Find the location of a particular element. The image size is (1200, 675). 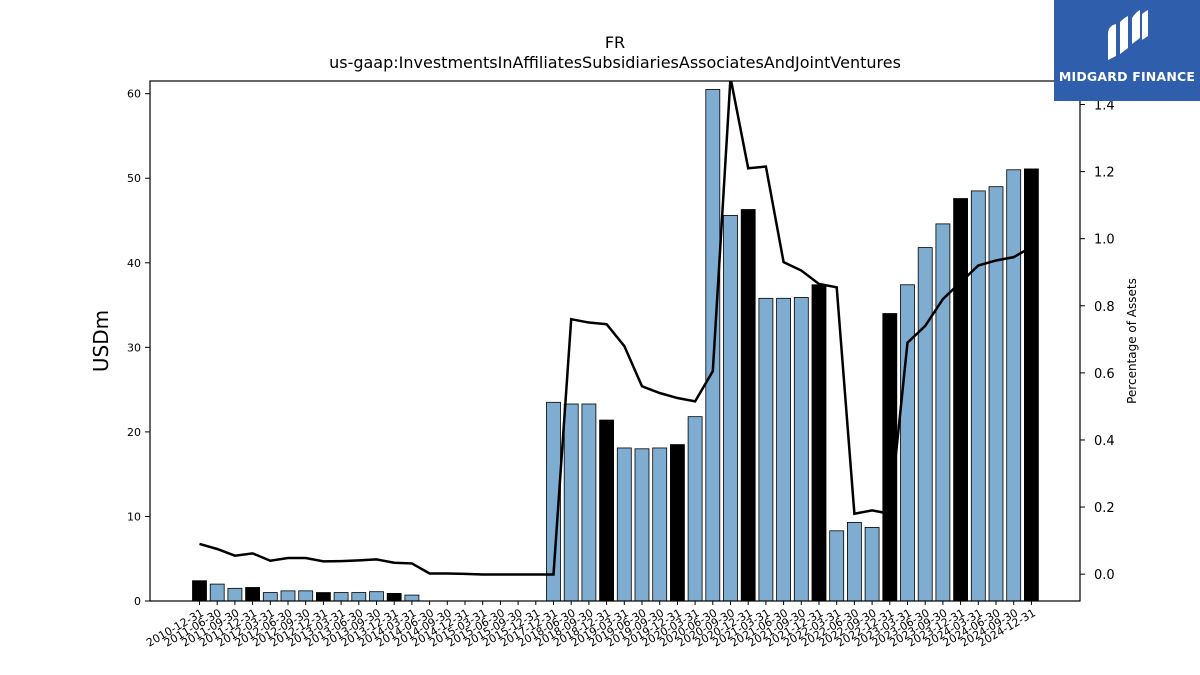

y-axis-left: 0 10 20 30 40 50 60 is located at coordinates (138, 348).